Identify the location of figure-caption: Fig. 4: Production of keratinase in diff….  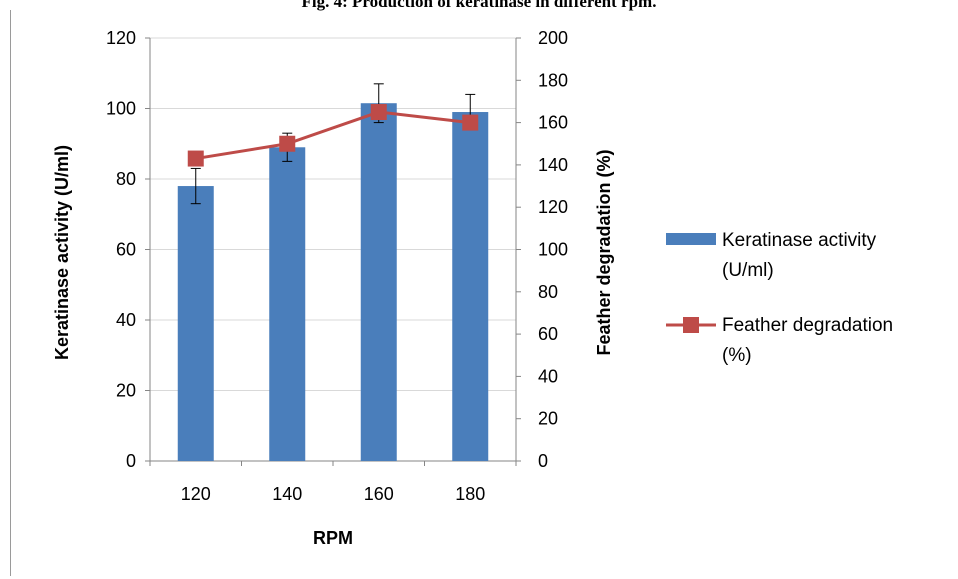
(479, 5).